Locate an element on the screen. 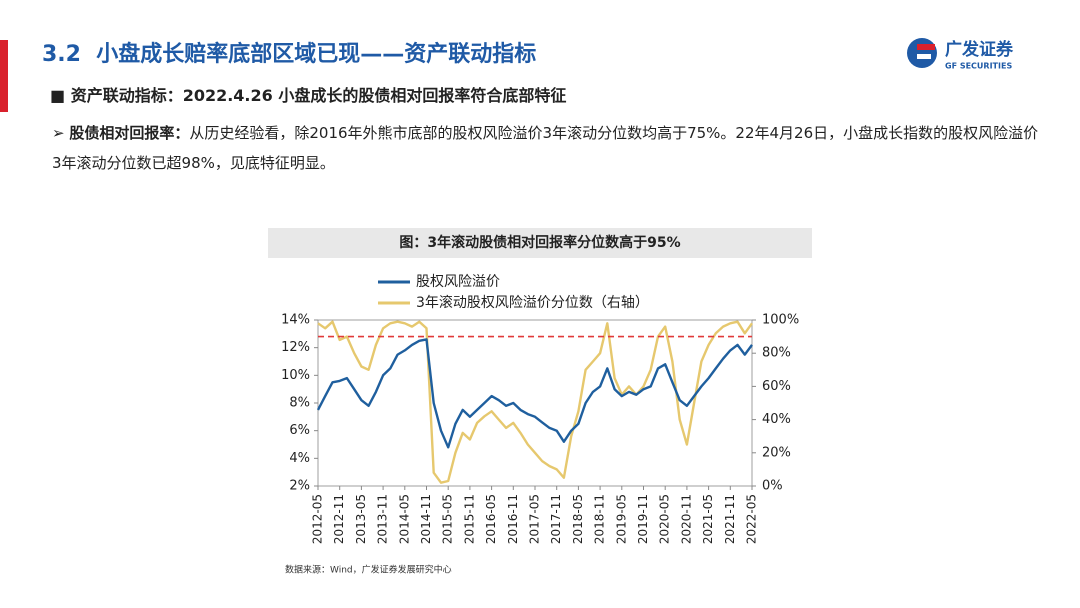 The height and width of the screenshot is (608, 1080). bullet: ■ 资产联动指标：2022.4.26 小盘成长的股债相对回报率符合底部特征 is located at coordinates (308, 94).